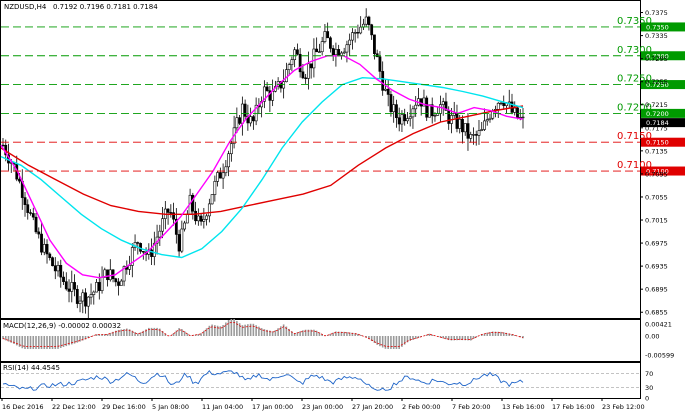 Image resolution: width=685 pixels, height=416 pixels. I want to click on resistance-level-price-tag, so click(663, 85).